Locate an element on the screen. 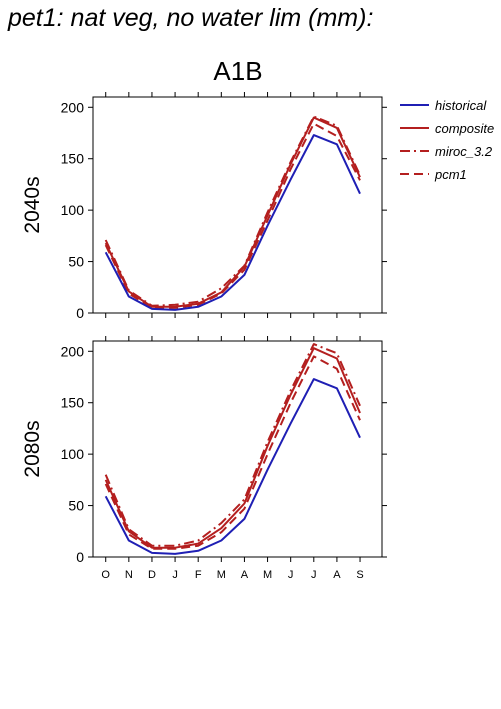  legend-label-pcm1: pcm1 is located at coordinates (450, 174).